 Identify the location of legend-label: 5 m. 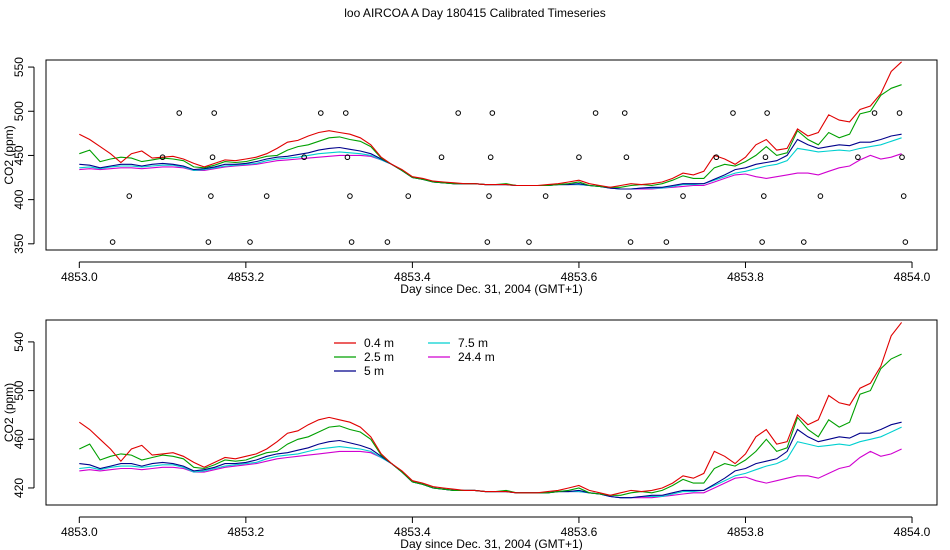
(374, 371).